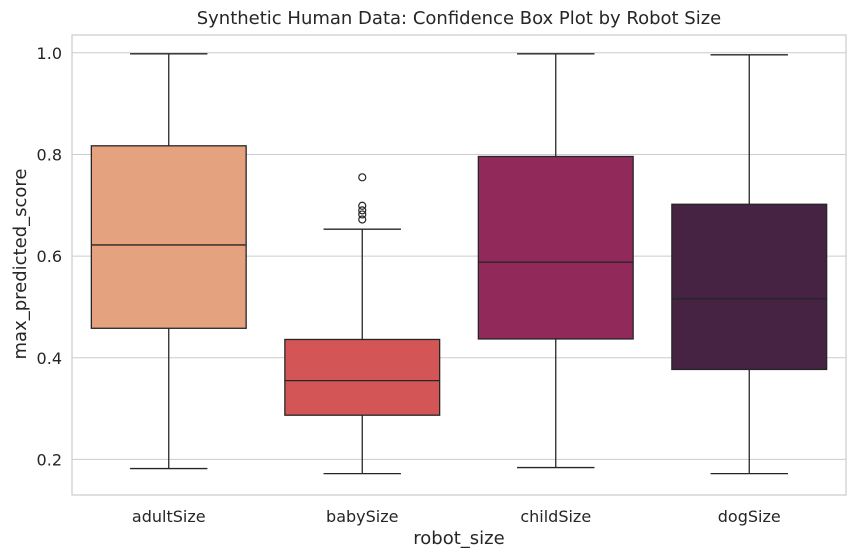 The height and width of the screenshot is (559, 856). Describe the element at coordinates (458, 538) in the screenshot. I see `x-axis-label: robot_size` at that location.